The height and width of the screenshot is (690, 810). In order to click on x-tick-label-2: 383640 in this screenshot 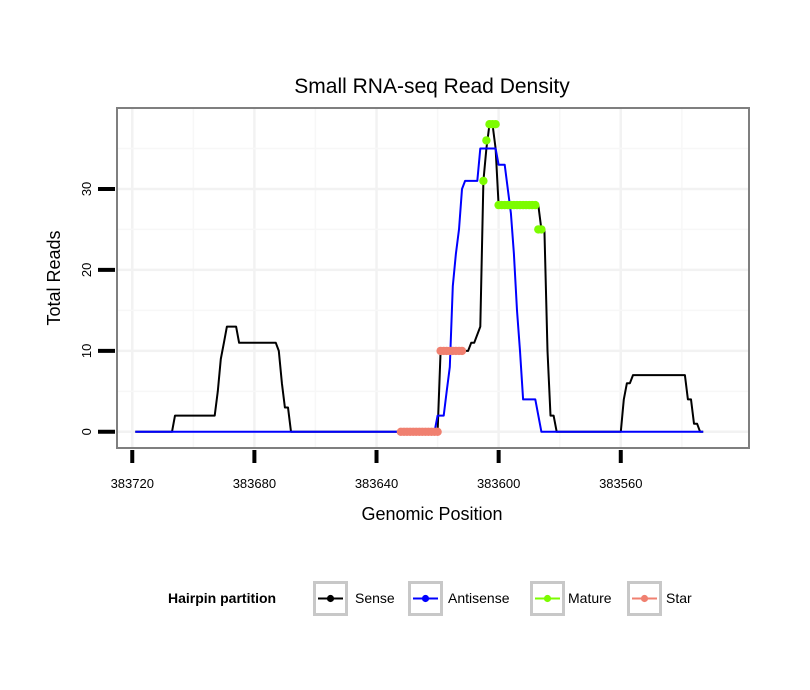, I will do `click(376, 483)`.